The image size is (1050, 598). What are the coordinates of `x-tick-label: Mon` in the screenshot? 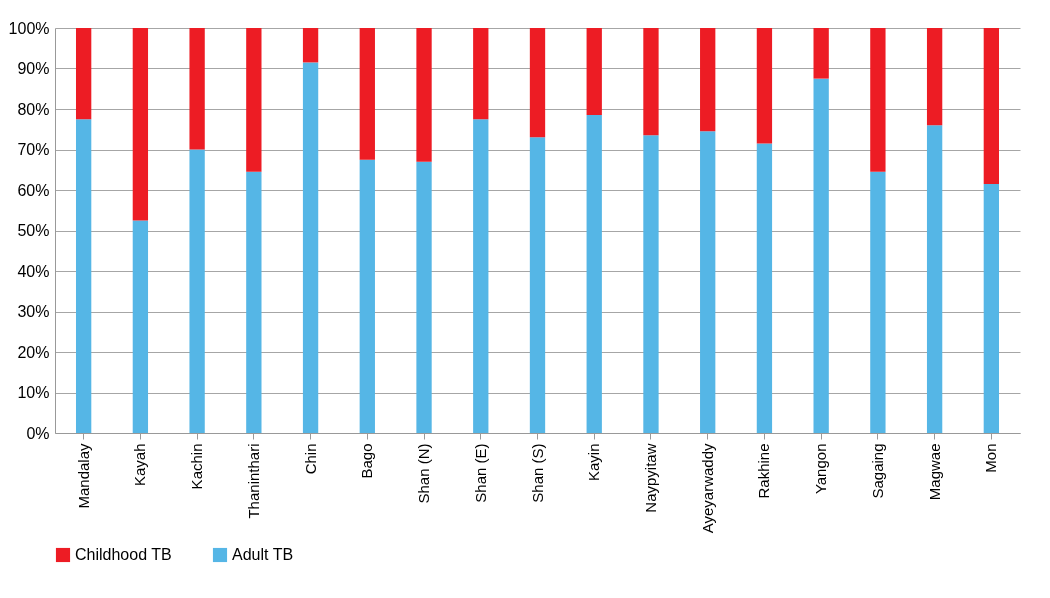 It's located at (991, 458).